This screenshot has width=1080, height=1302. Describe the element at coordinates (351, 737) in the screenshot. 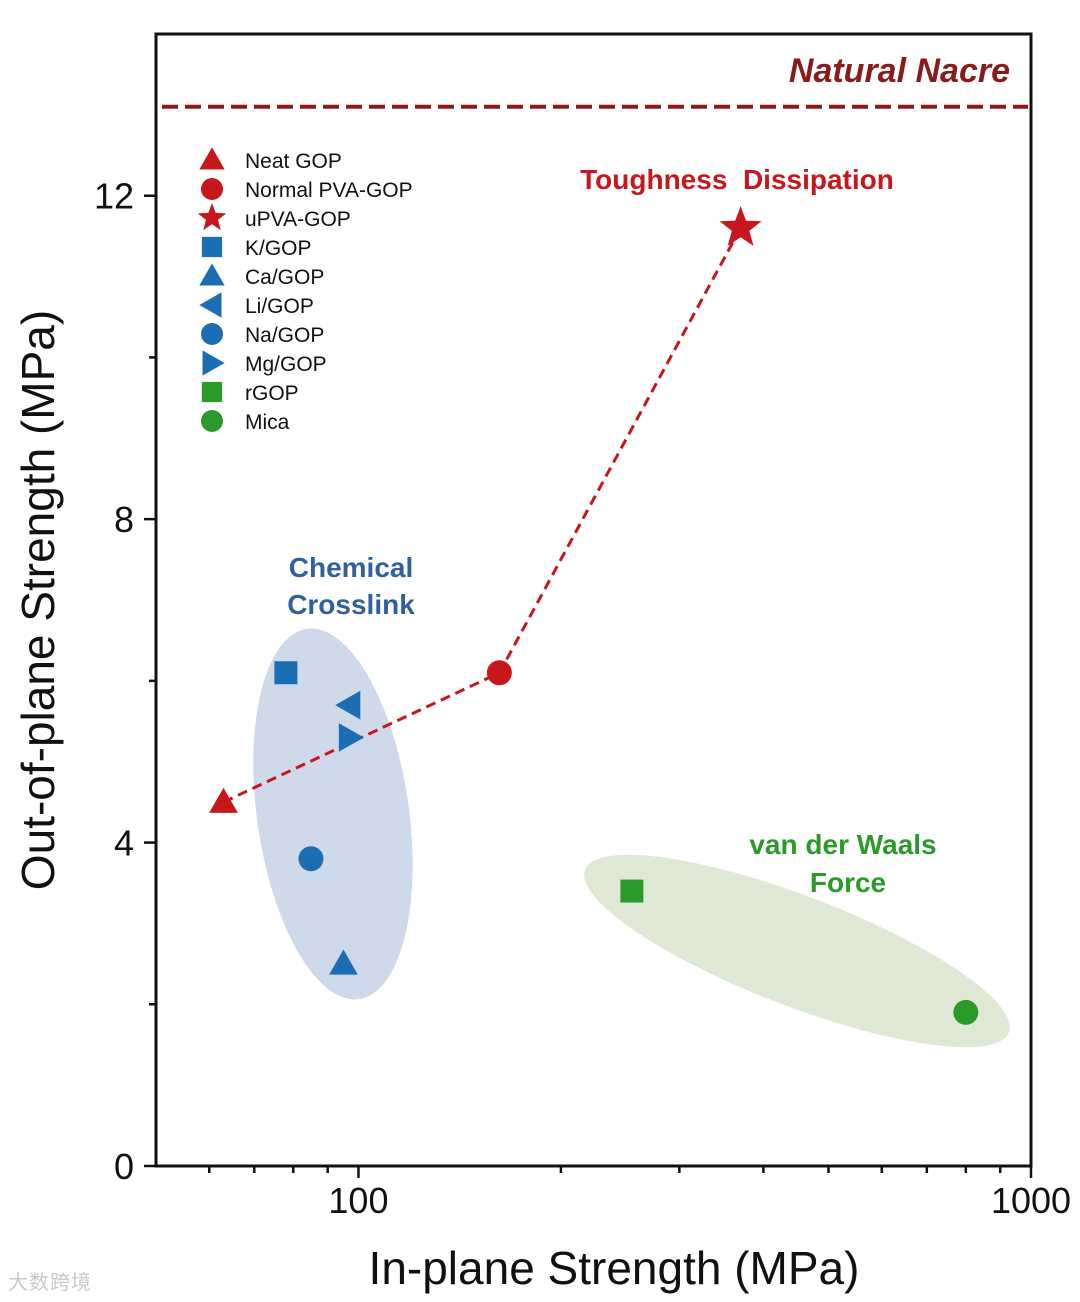

I see `point-mg-gop` at that location.